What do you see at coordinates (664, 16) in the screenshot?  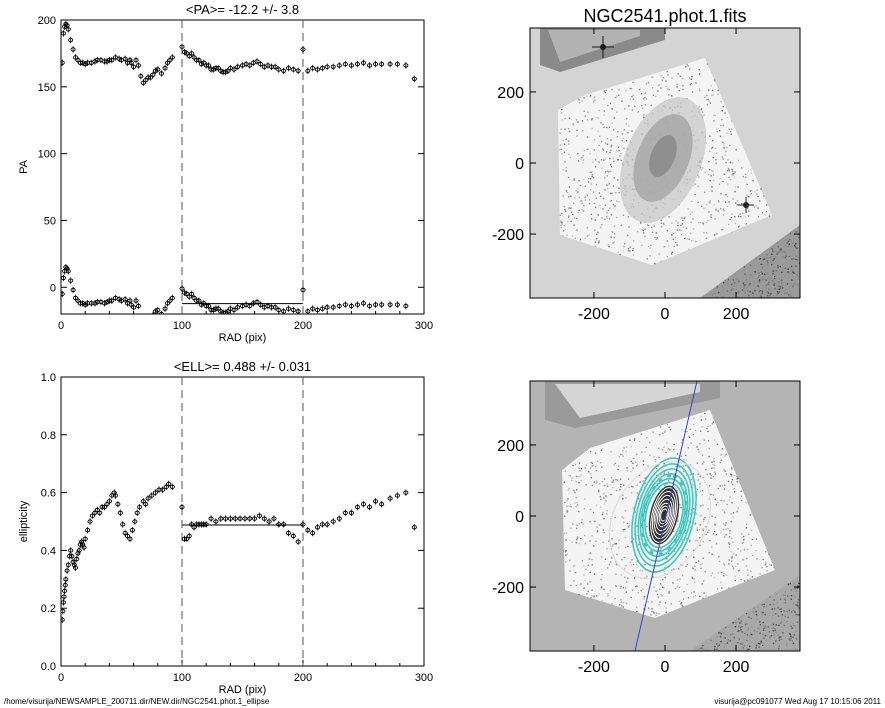 I see `image-title: NGC2541.phot.1.fits` at bounding box center [664, 16].